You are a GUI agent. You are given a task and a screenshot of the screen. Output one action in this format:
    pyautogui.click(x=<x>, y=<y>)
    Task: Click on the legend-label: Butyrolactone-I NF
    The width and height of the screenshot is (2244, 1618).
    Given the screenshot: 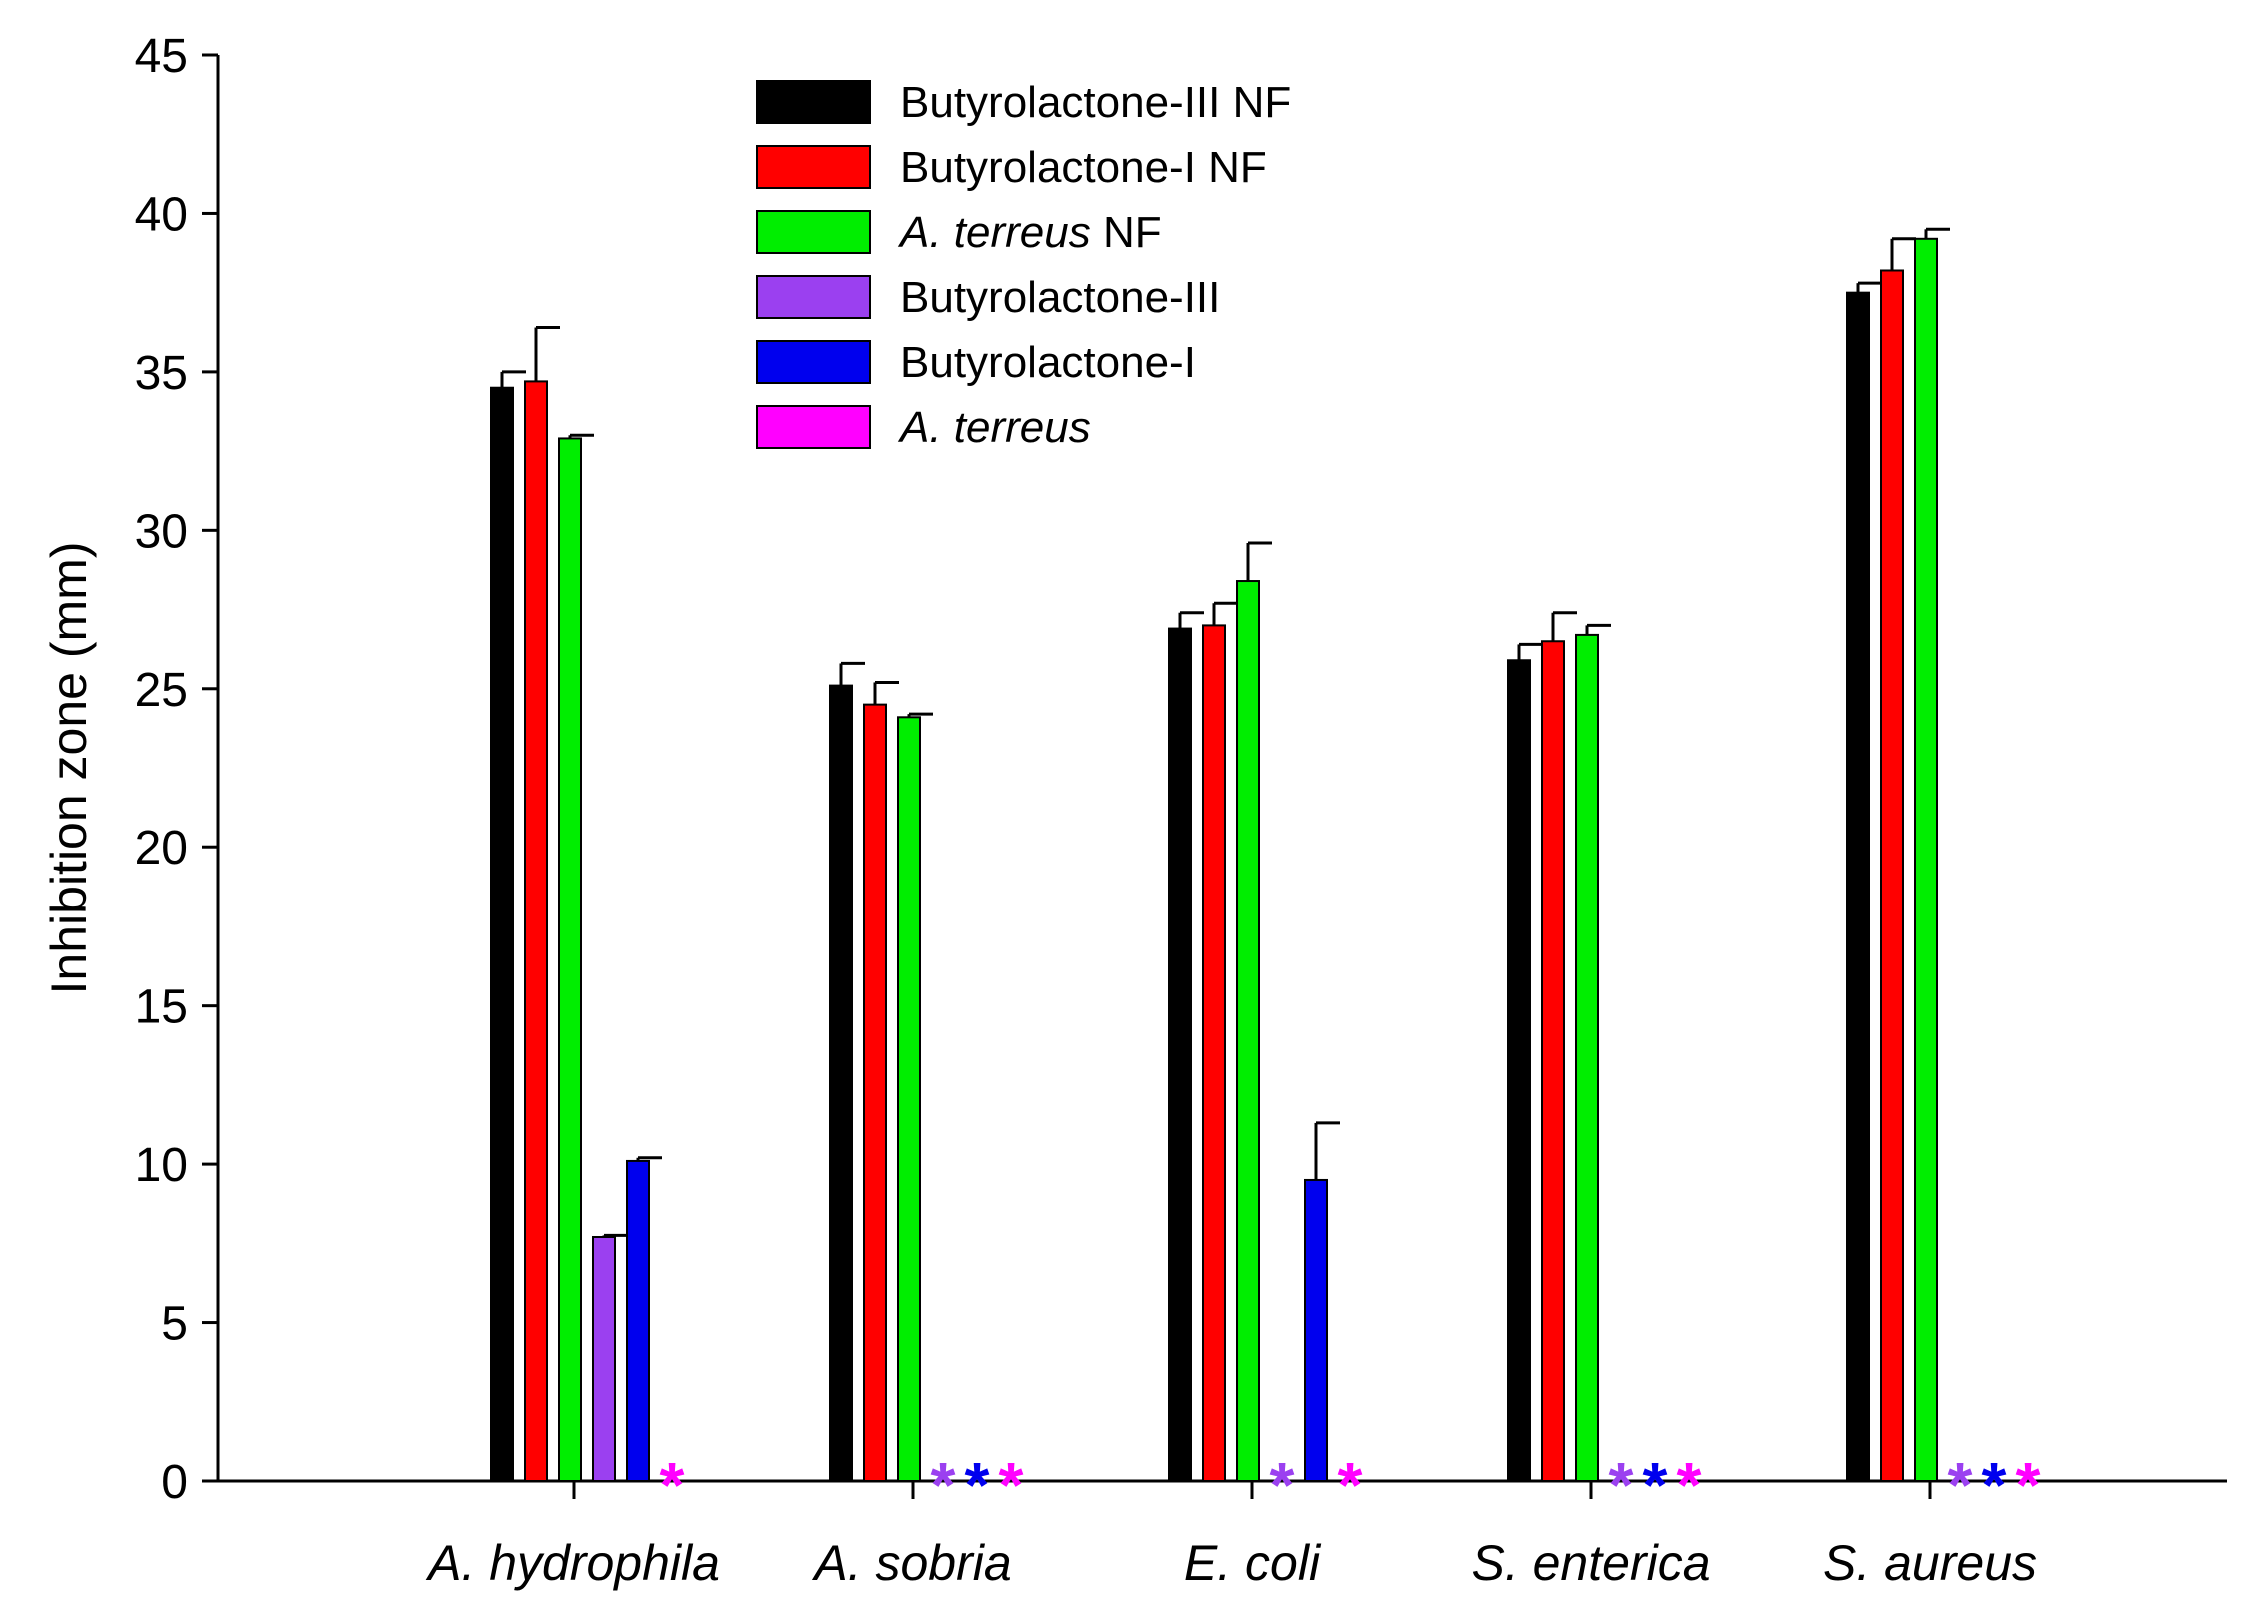 What is the action you would take?
    pyautogui.click(x=1083, y=167)
    